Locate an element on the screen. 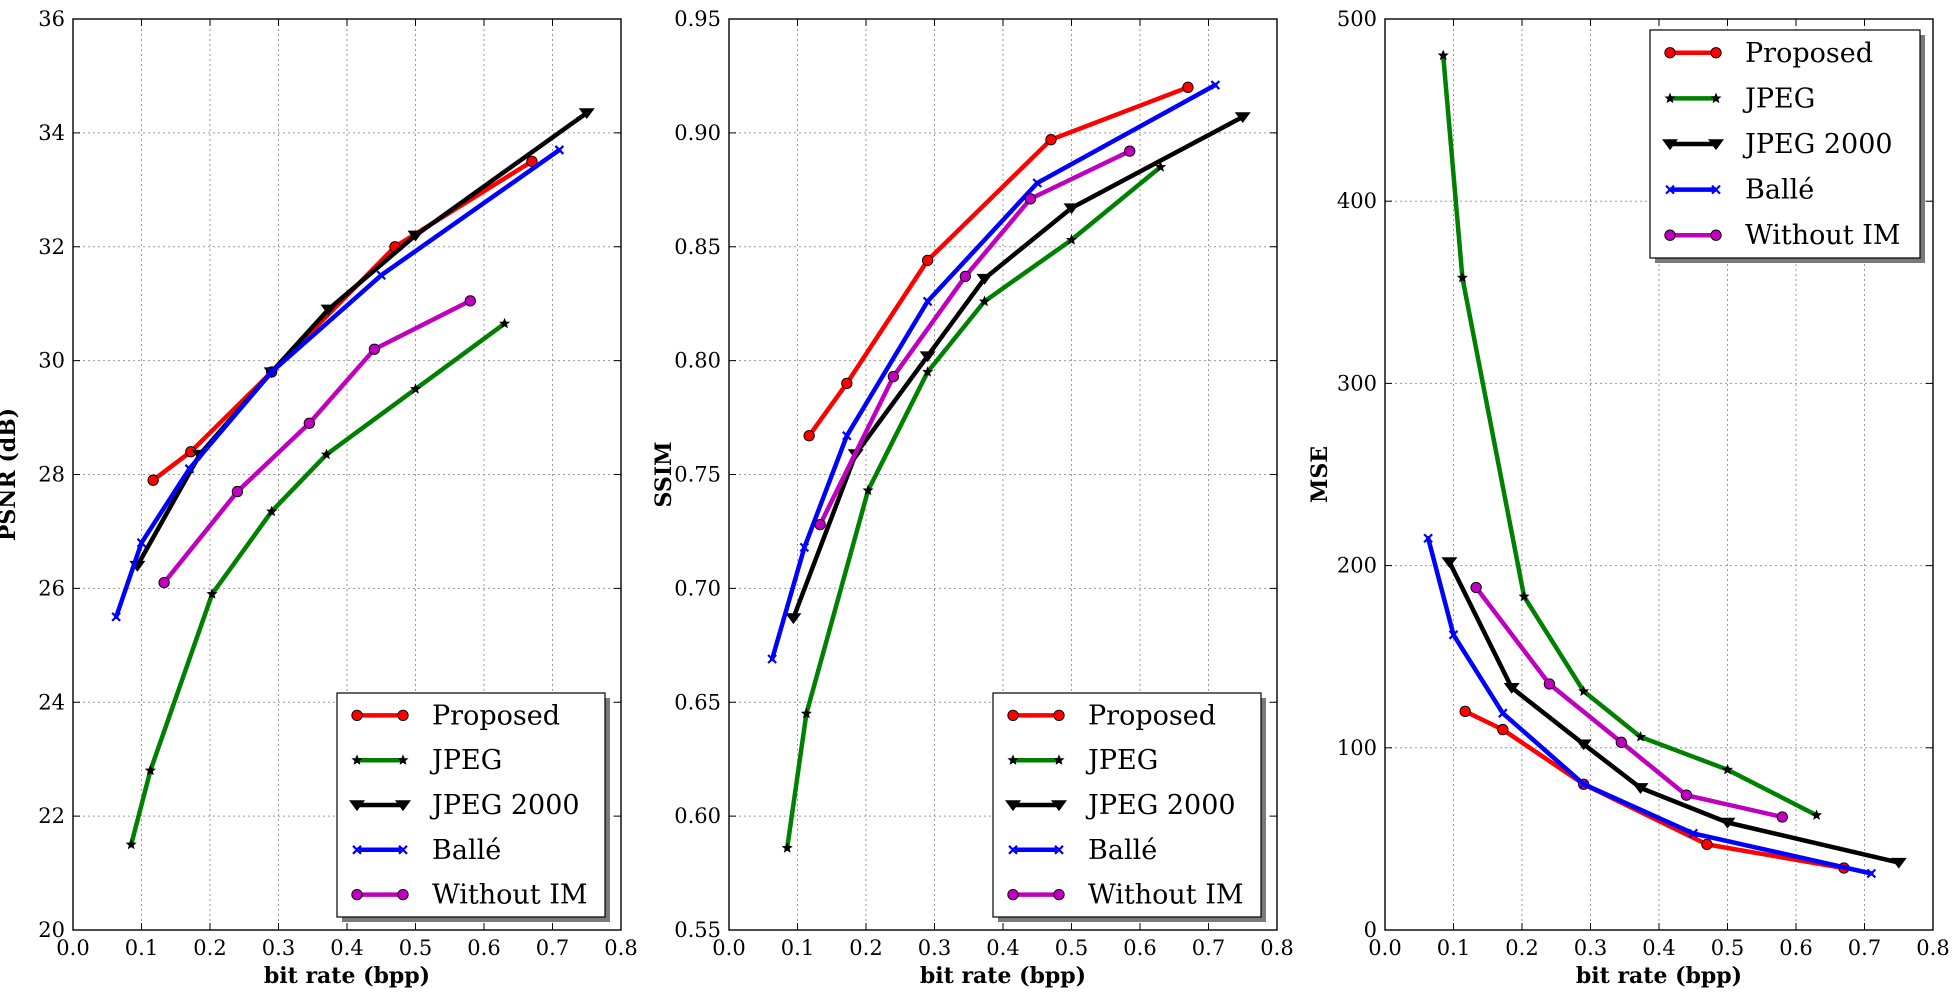  x-tick-label: 0.6 is located at coordinates (483, 948).